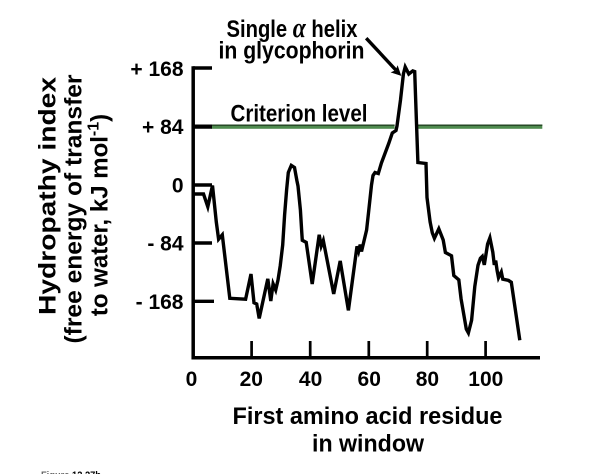  Describe the element at coordinates (71, 472) in the screenshot. I see `svg-text: Figure 12.27b` at that location.